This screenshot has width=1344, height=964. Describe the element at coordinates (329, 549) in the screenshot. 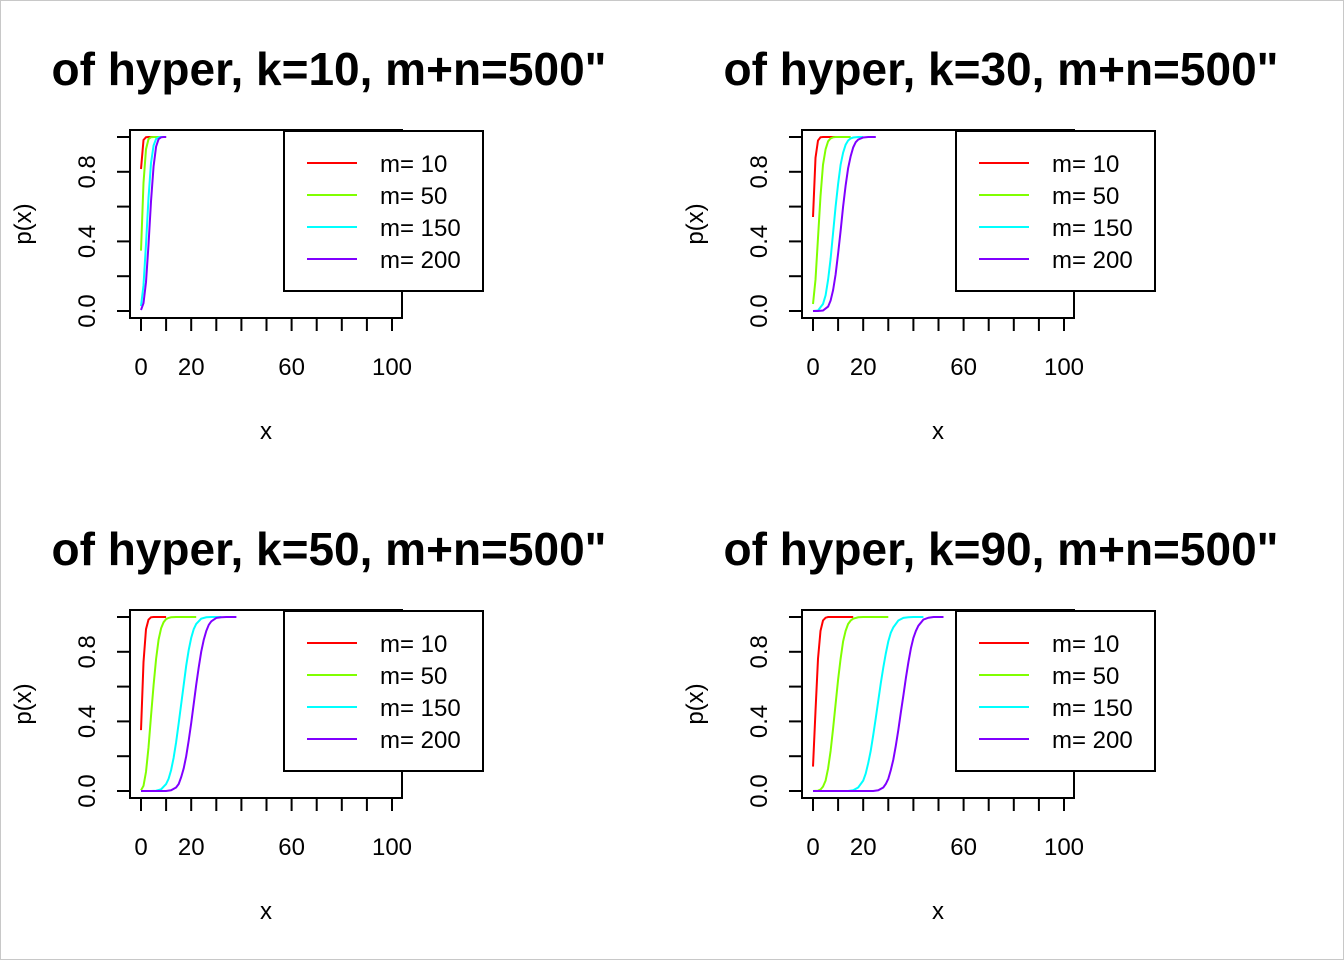

I see `chart-title: of hyper, k=50, m+n=500"` at that location.